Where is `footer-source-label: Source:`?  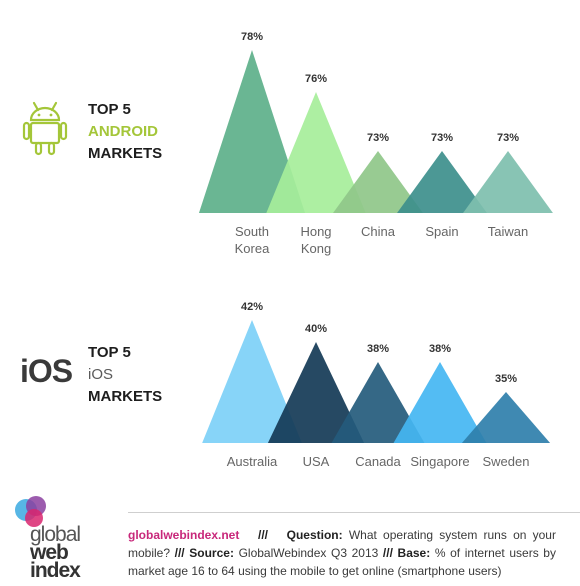
footer-source-label: Source: is located at coordinates (211, 553).